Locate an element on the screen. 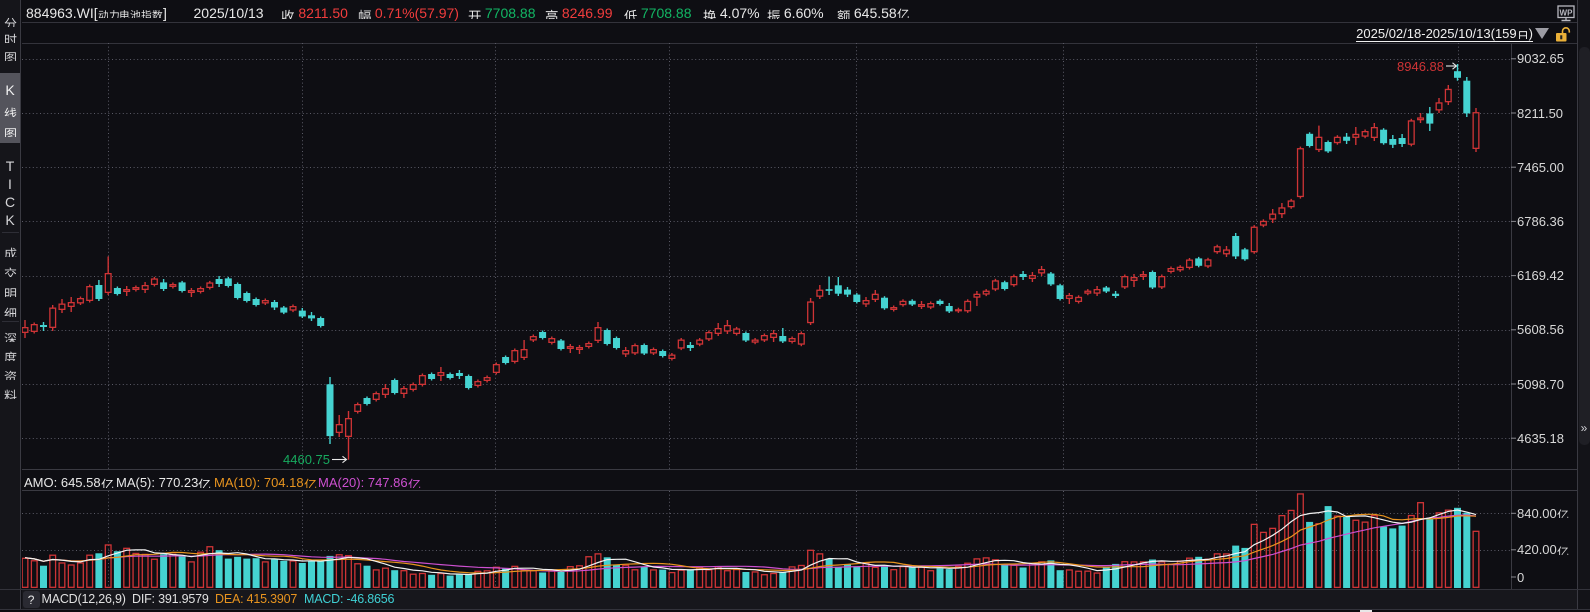  svg-text: 8946.88 is located at coordinates (1420, 66).